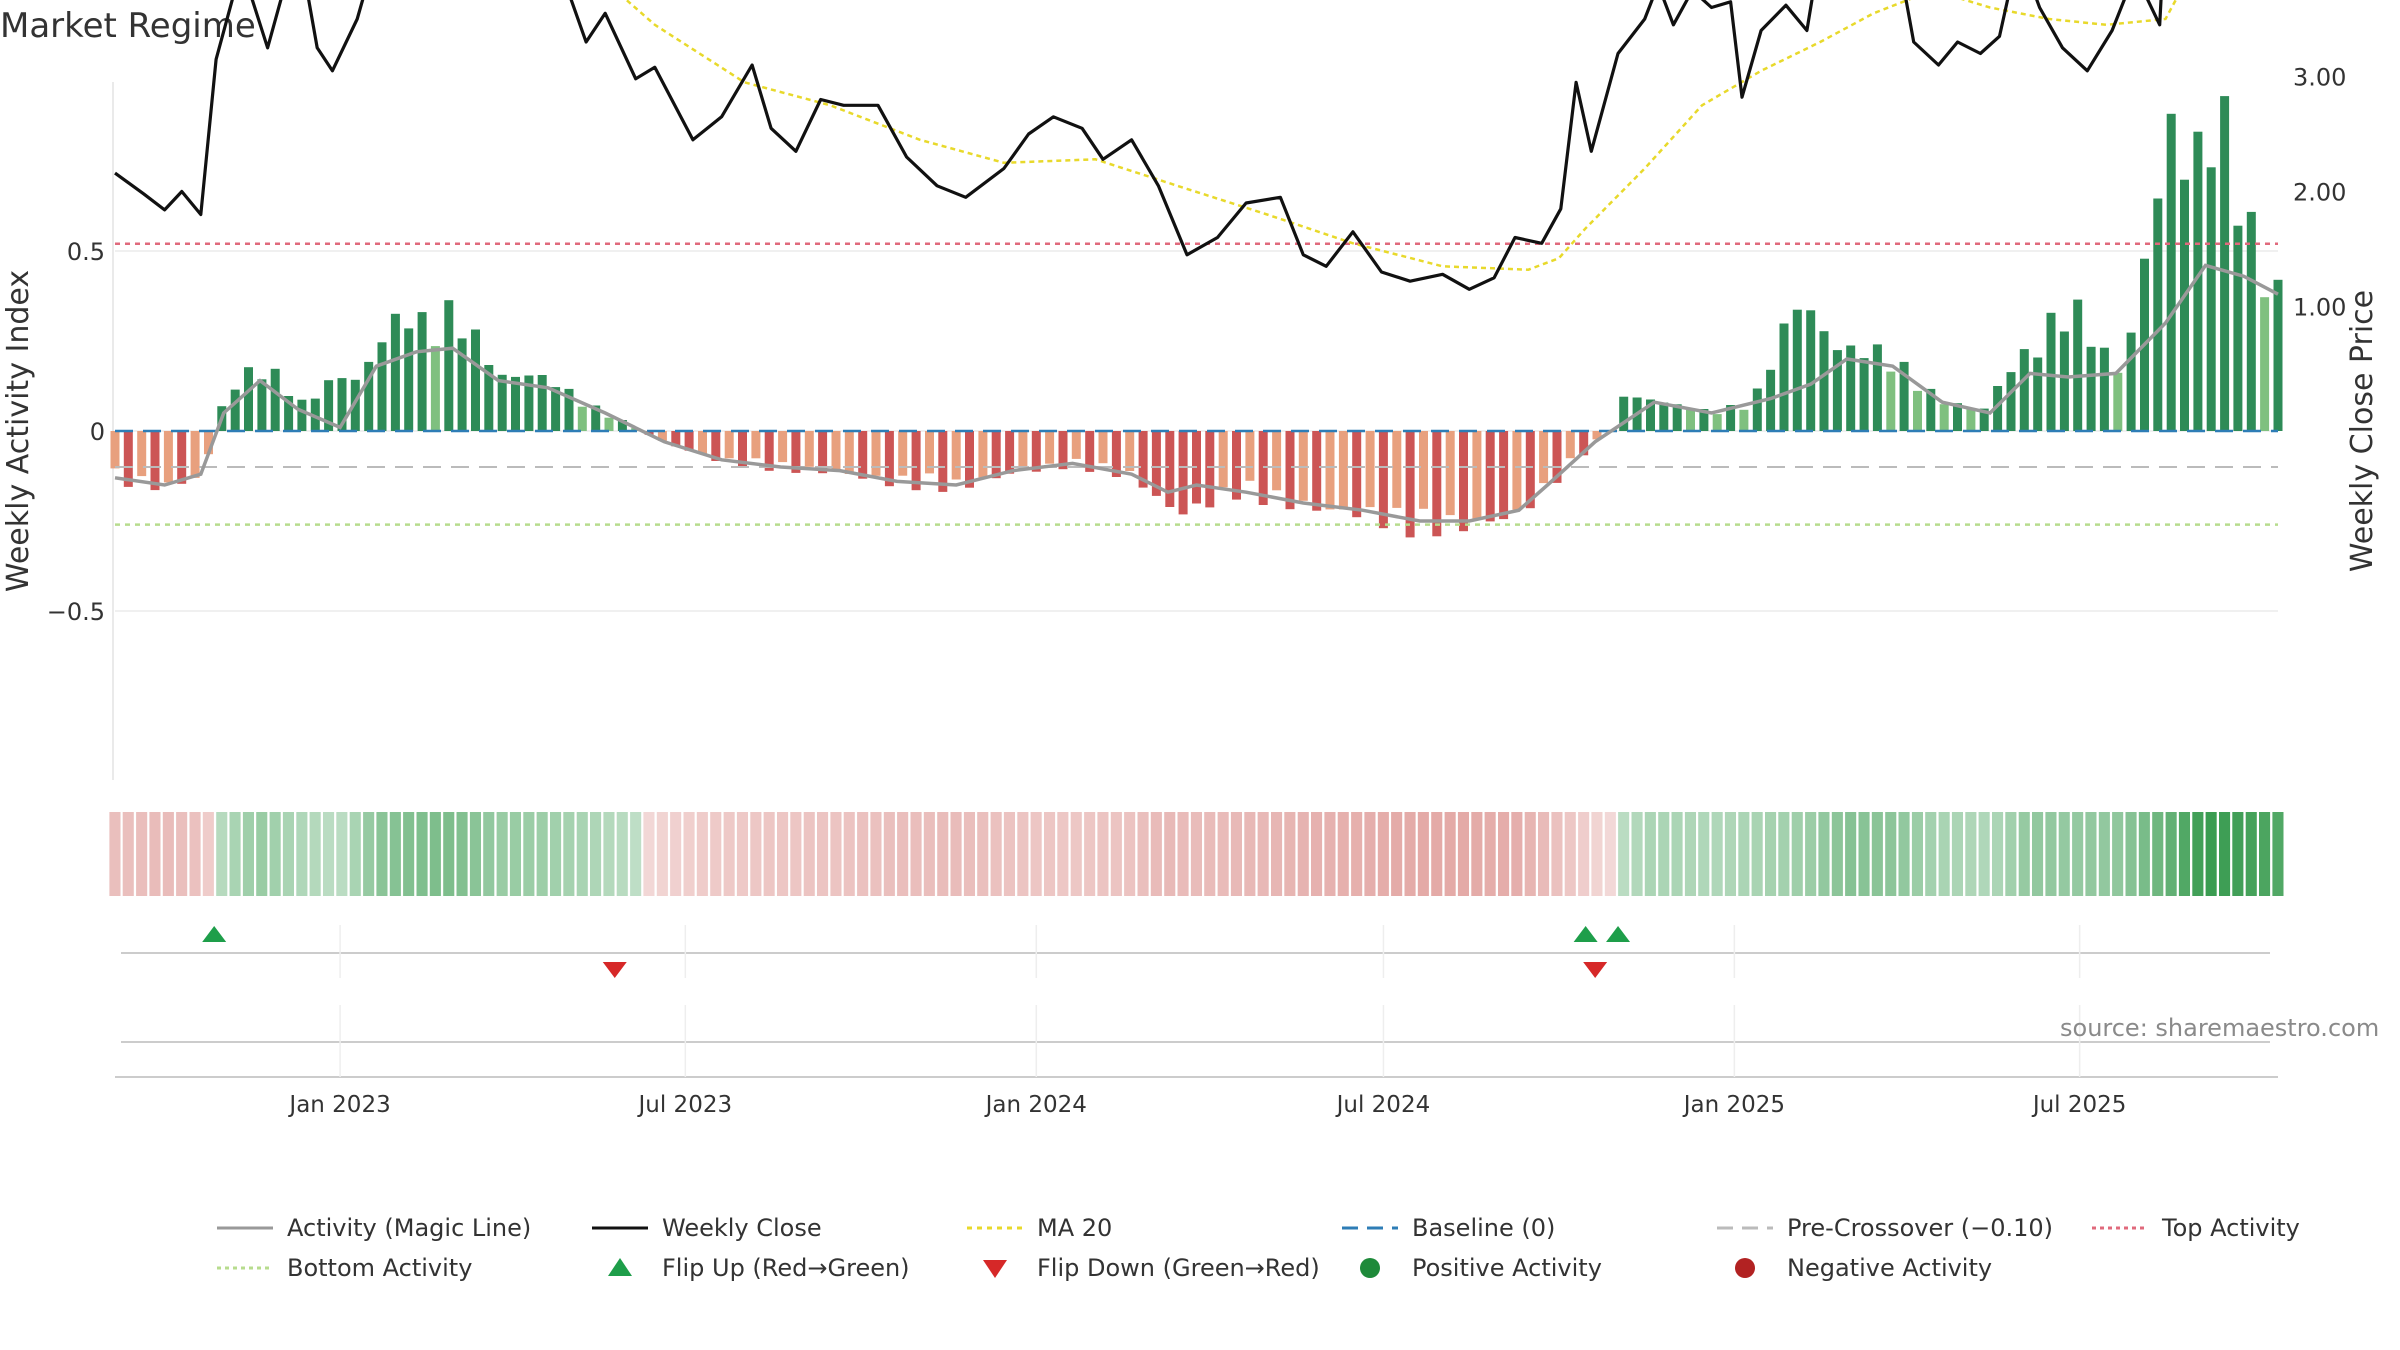 Image resolution: width=2400 pixels, height=1350 pixels. Describe the element at coordinates (1527, 1228) in the screenshot. I see `legend-item-baseline: Baseline (0)` at that location.